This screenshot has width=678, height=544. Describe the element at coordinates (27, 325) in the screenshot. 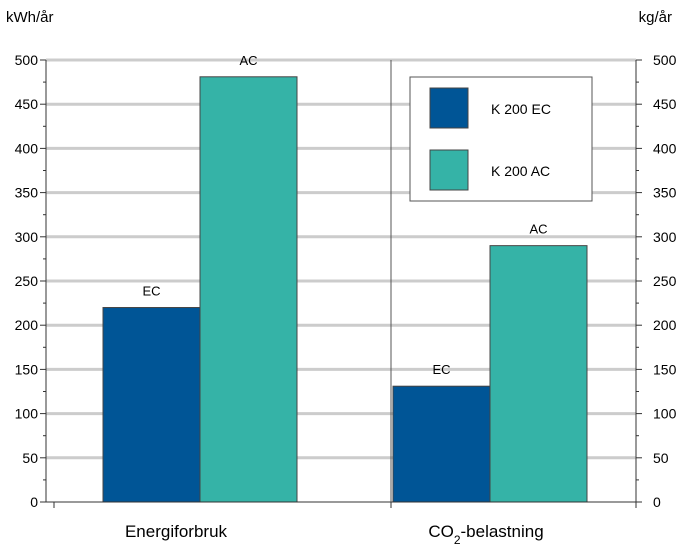

I see `left-y-tick-label: 200` at that location.